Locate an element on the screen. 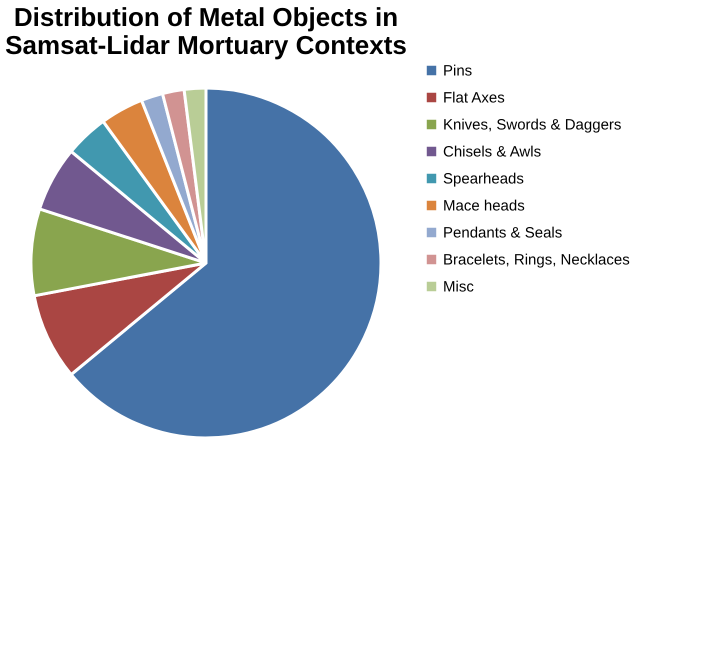 The image size is (725, 659). legend-label: Pendants & Seals is located at coordinates (502, 233).